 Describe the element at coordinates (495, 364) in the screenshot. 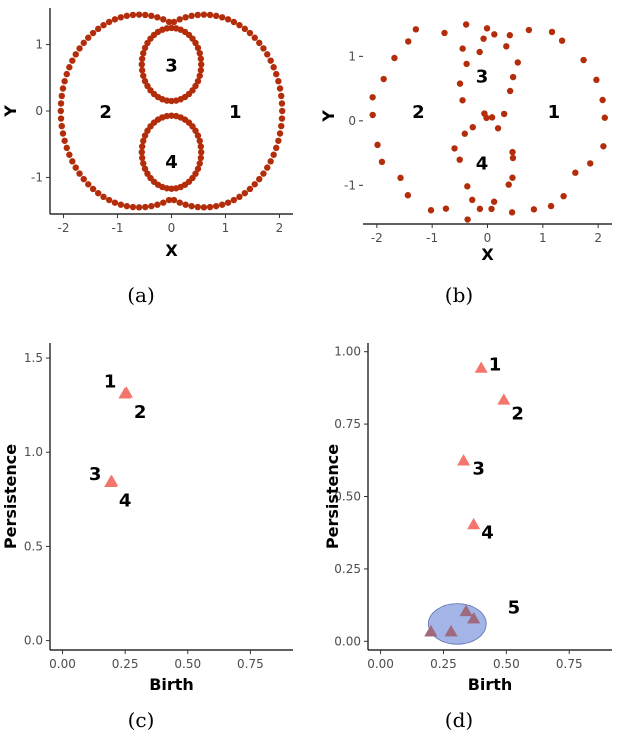

I see `point-label: 1` at that location.